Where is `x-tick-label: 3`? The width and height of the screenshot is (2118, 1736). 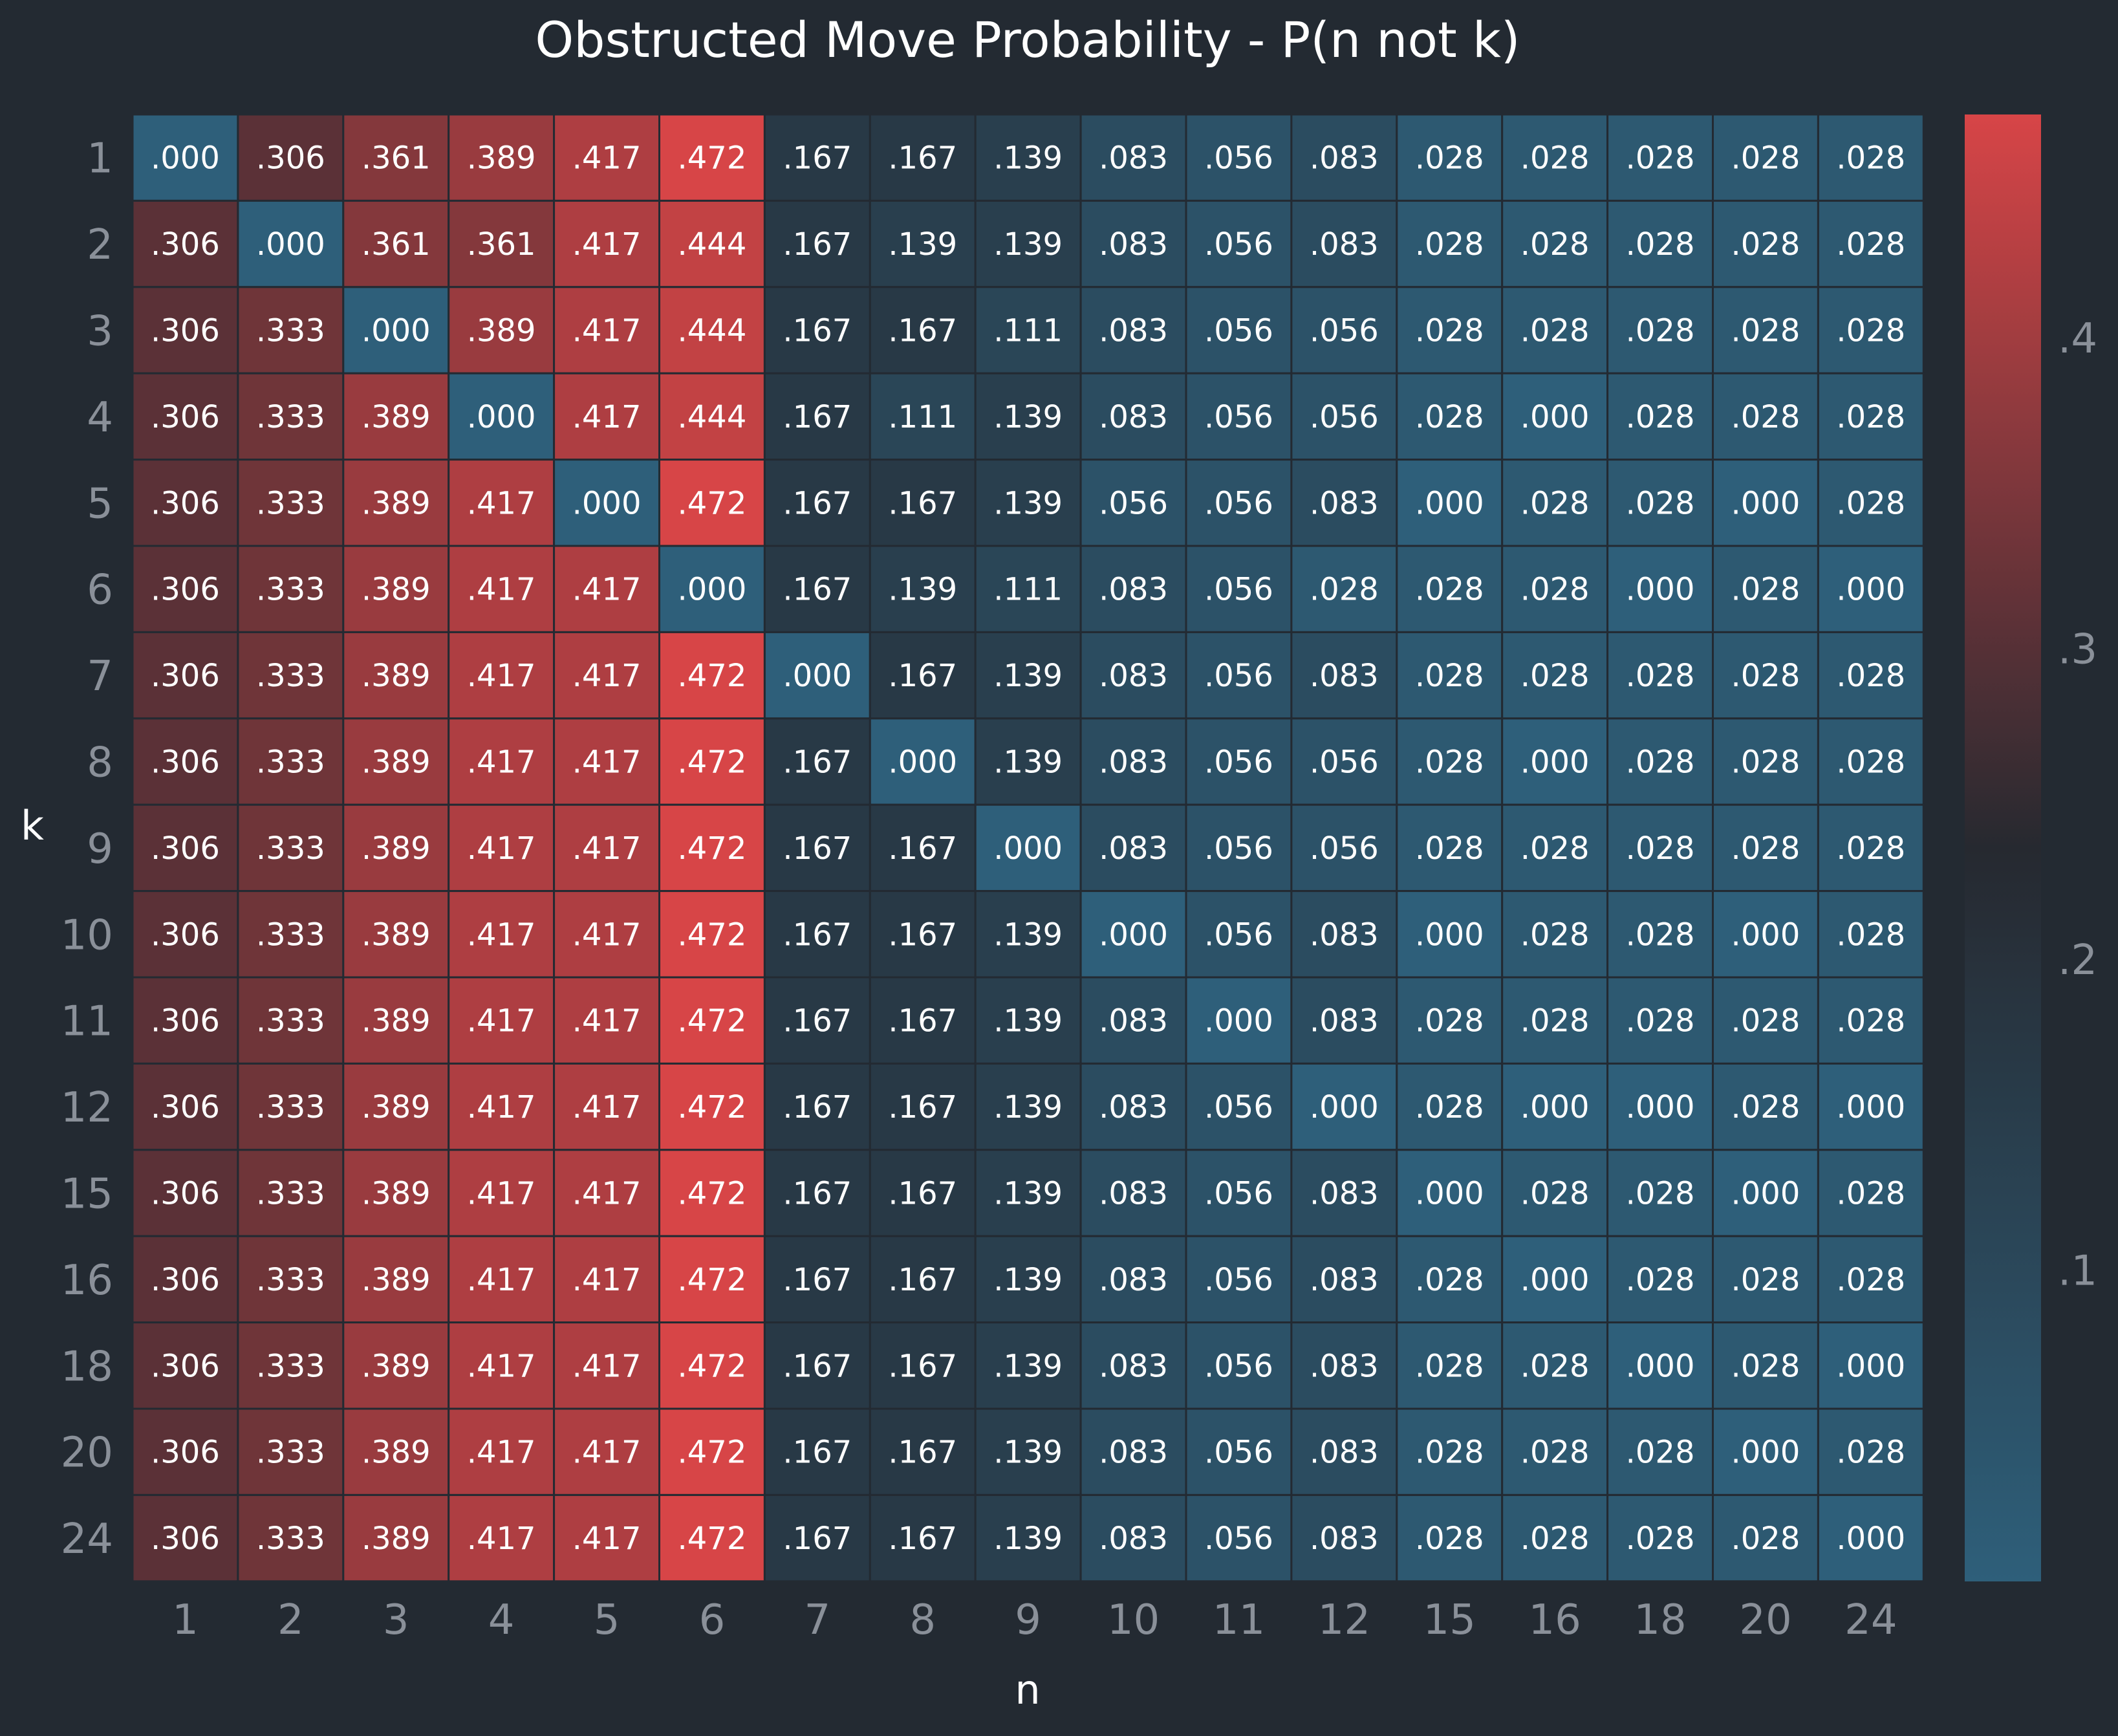
x-tick-label: 3 is located at coordinates (396, 1620).